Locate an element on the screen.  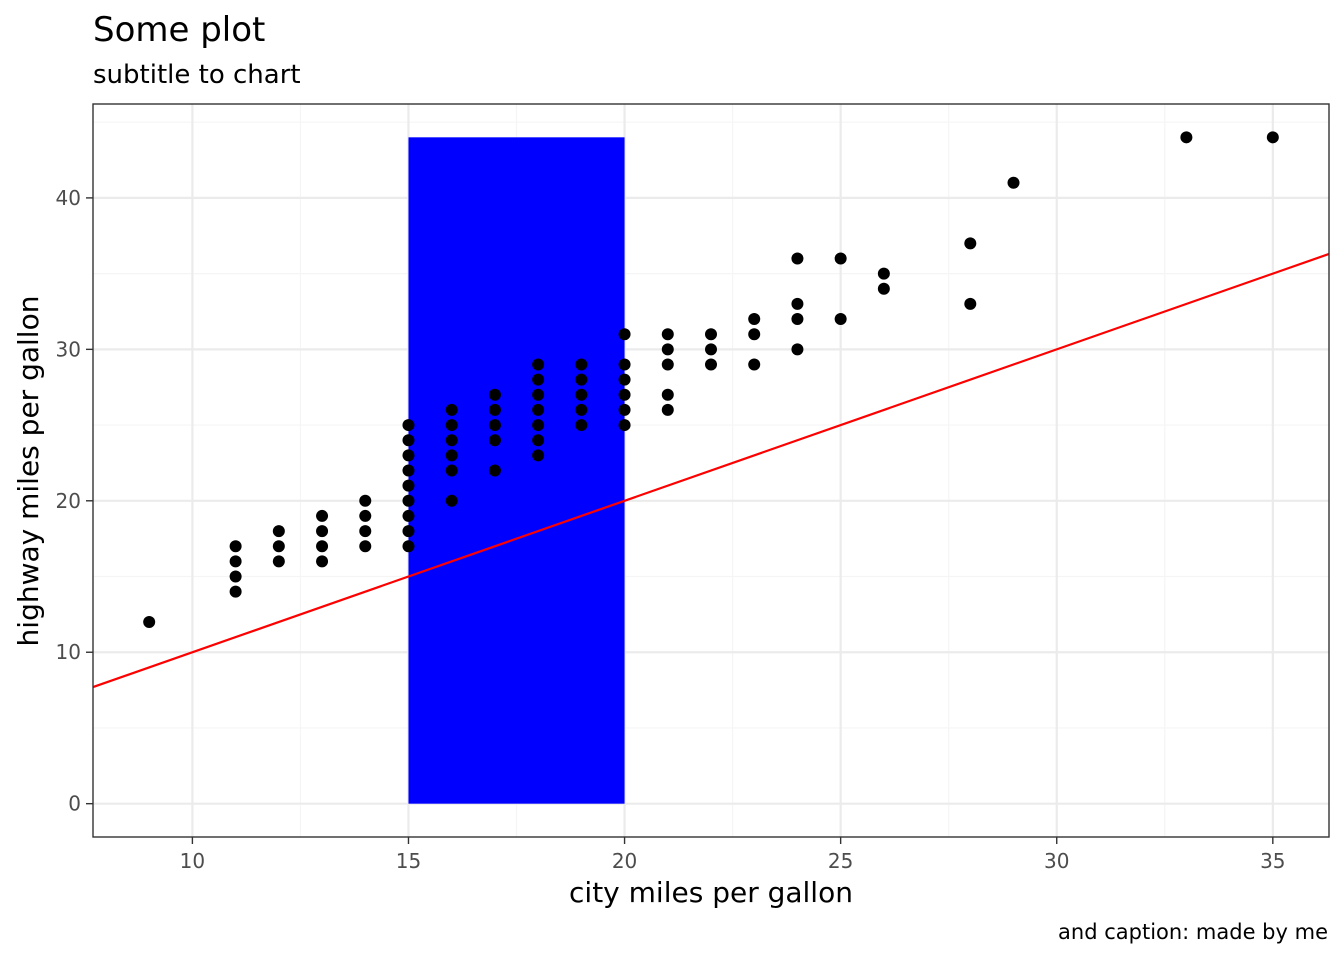
y-tick-label: 40 is located at coordinates (68, 198).